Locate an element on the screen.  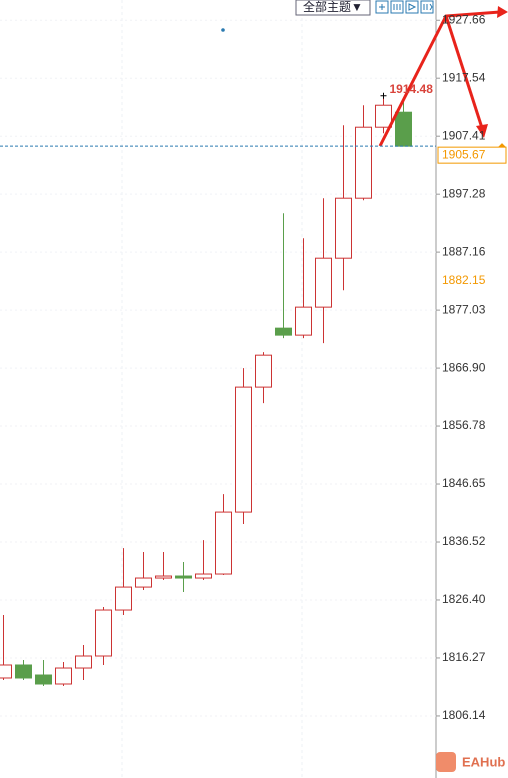
last-price-box is located at coordinates (472, 155).